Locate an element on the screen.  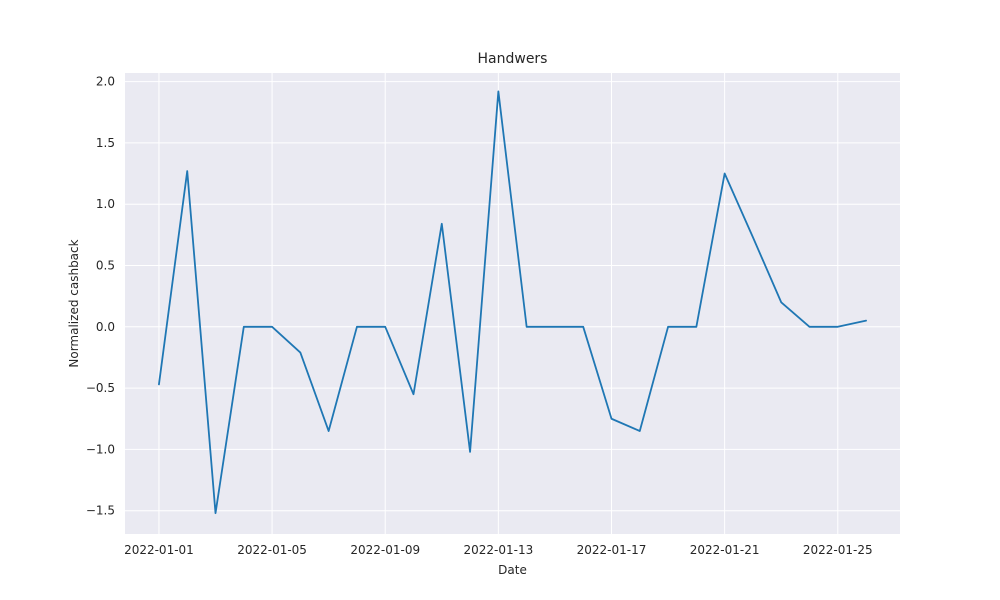
x-tick-label: 2022-01-17 is located at coordinates (612, 550).